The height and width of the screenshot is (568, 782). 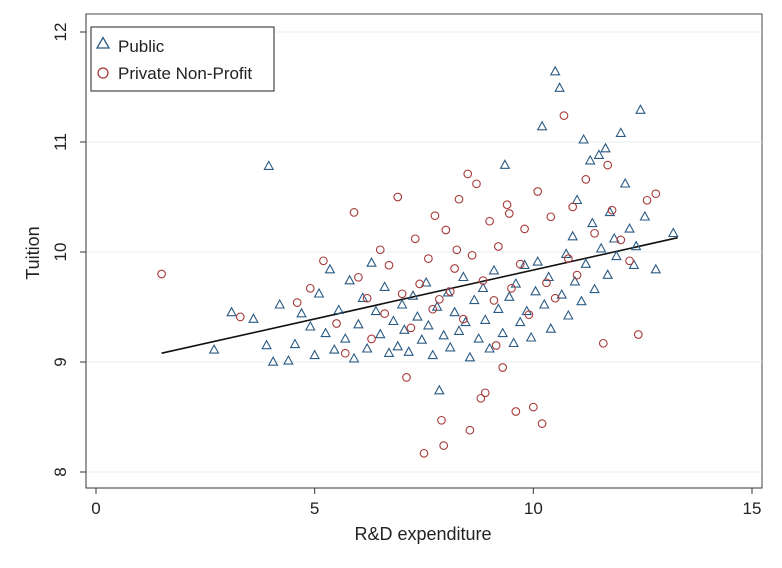 What do you see at coordinates (314, 508) in the screenshot?
I see `x-tick-label: 5` at bounding box center [314, 508].